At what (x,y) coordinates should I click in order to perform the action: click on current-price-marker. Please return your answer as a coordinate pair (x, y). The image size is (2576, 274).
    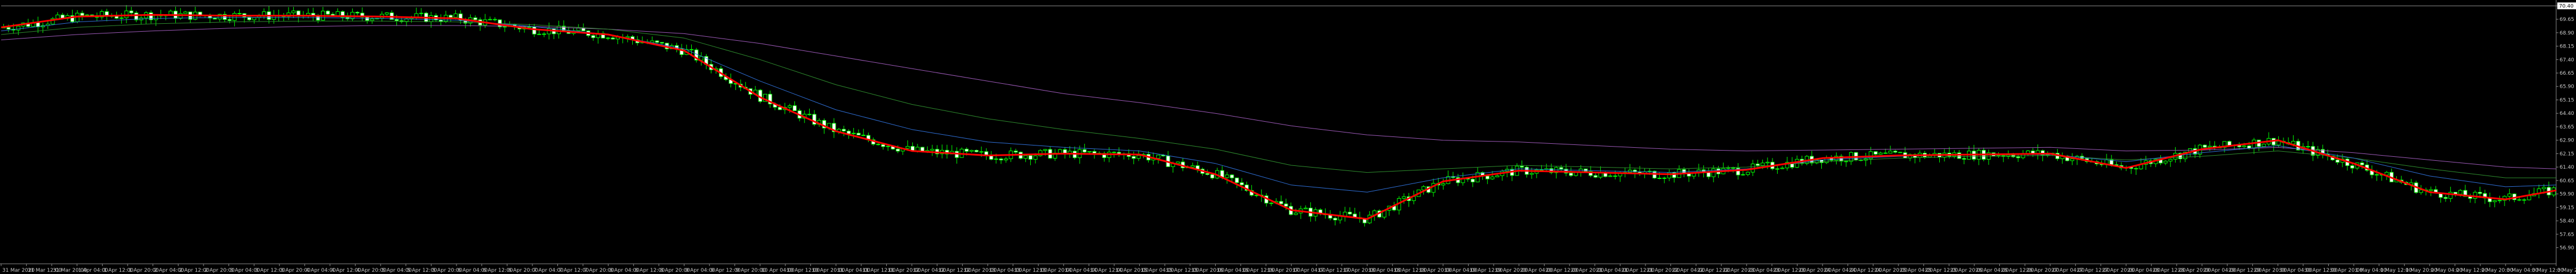
    Looking at the image, I should click on (2566, 6).